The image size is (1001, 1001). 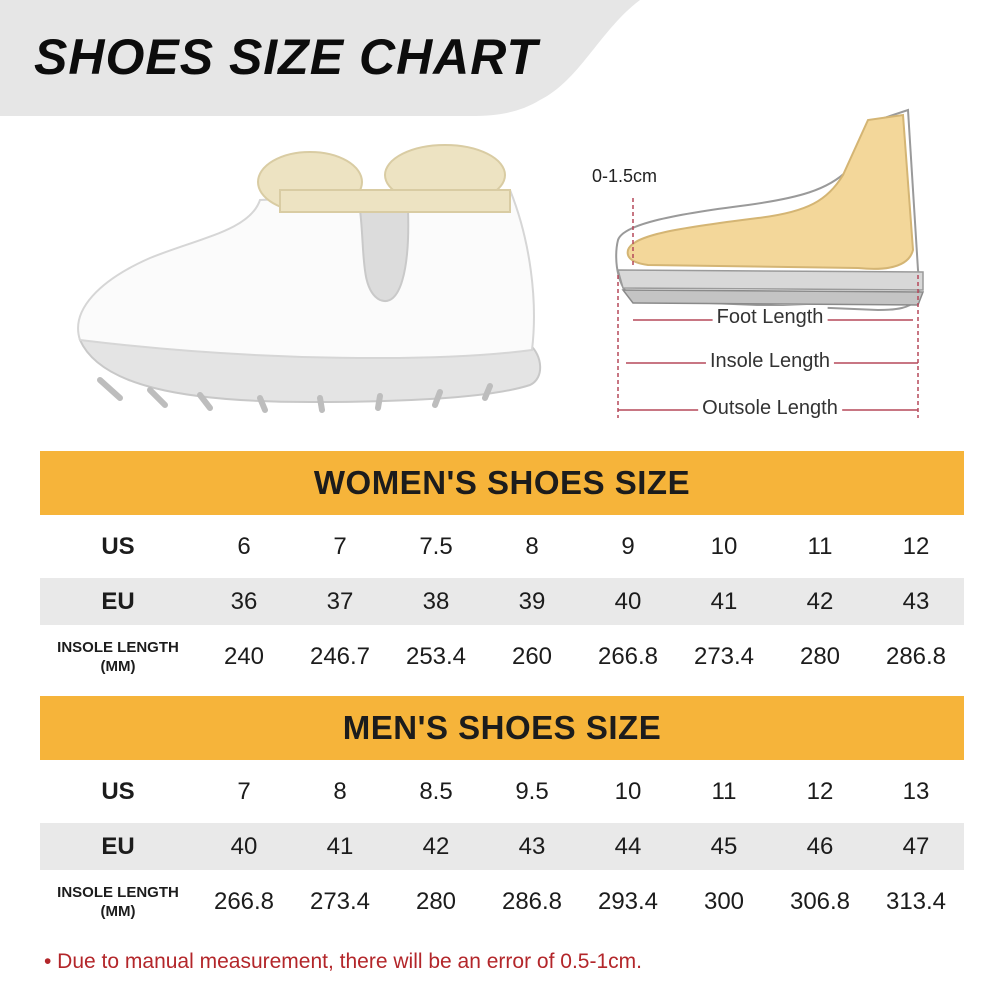 What do you see at coordinates (305, 280) in the screenshot?
I see `boot-image` at bounding box center [305, 280].